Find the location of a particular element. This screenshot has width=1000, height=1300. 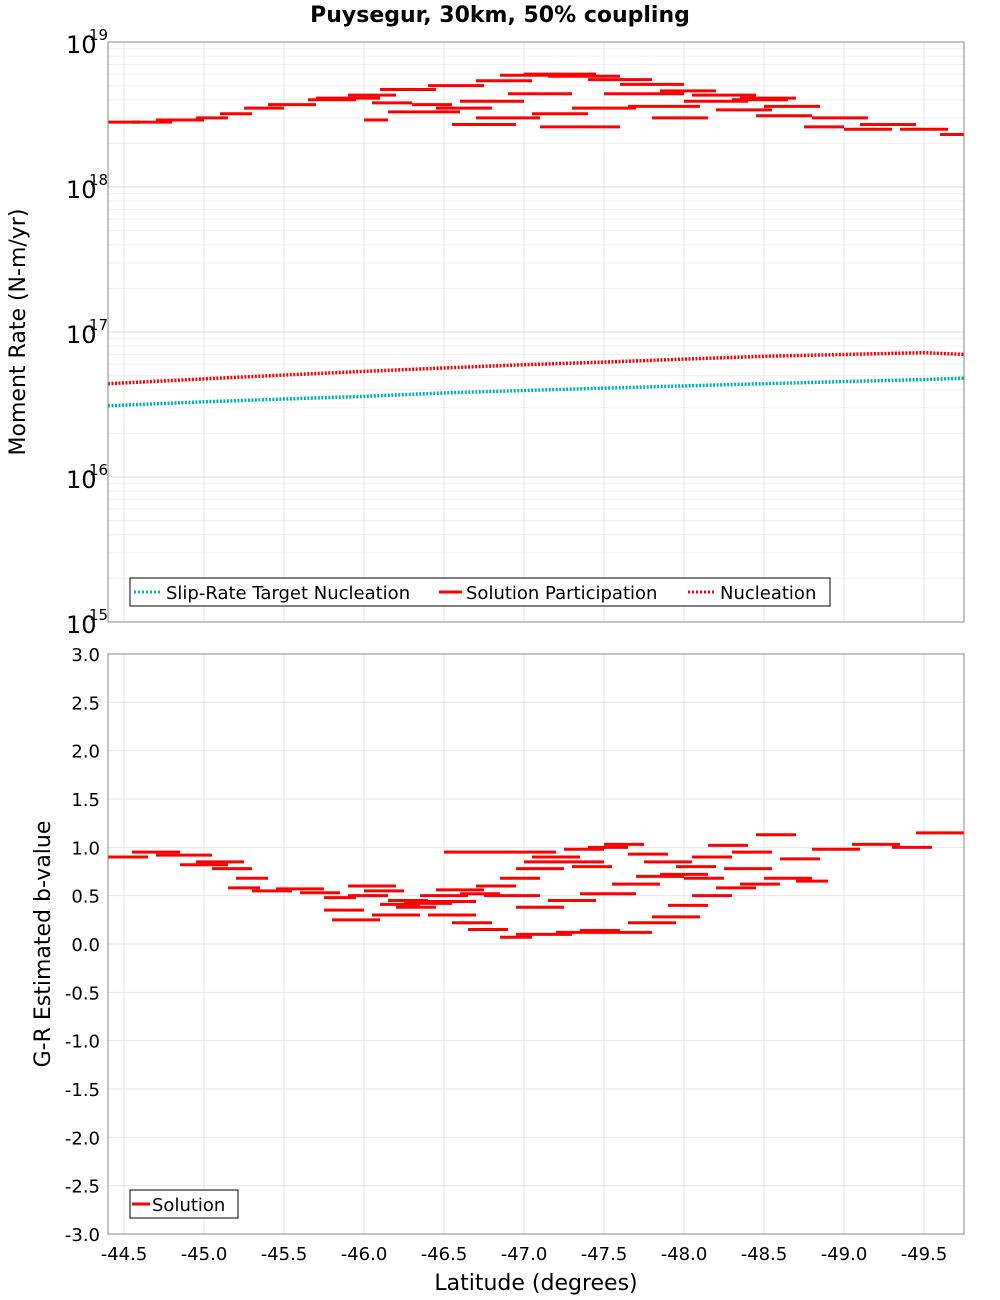

x-tick-label: -49.0 is located at coordinates (844, 1254).